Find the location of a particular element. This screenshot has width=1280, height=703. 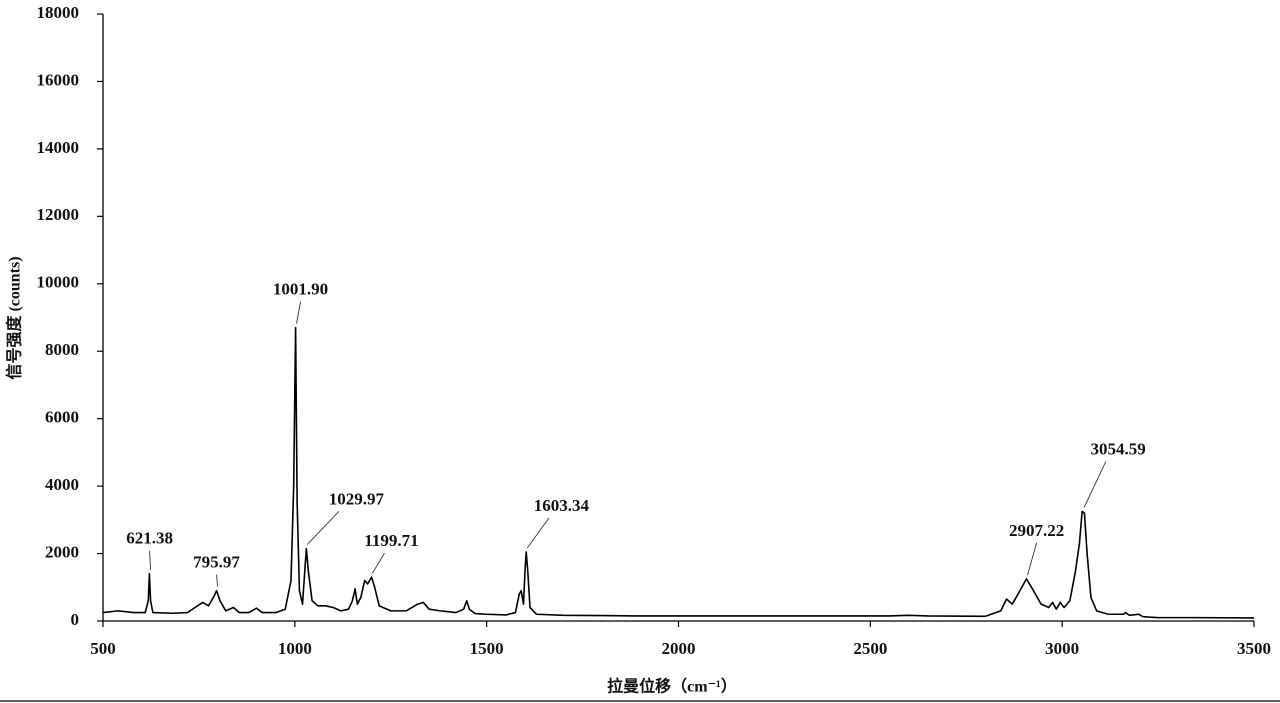

y-tick-label: 12000 is located at coordinates (58, 214).